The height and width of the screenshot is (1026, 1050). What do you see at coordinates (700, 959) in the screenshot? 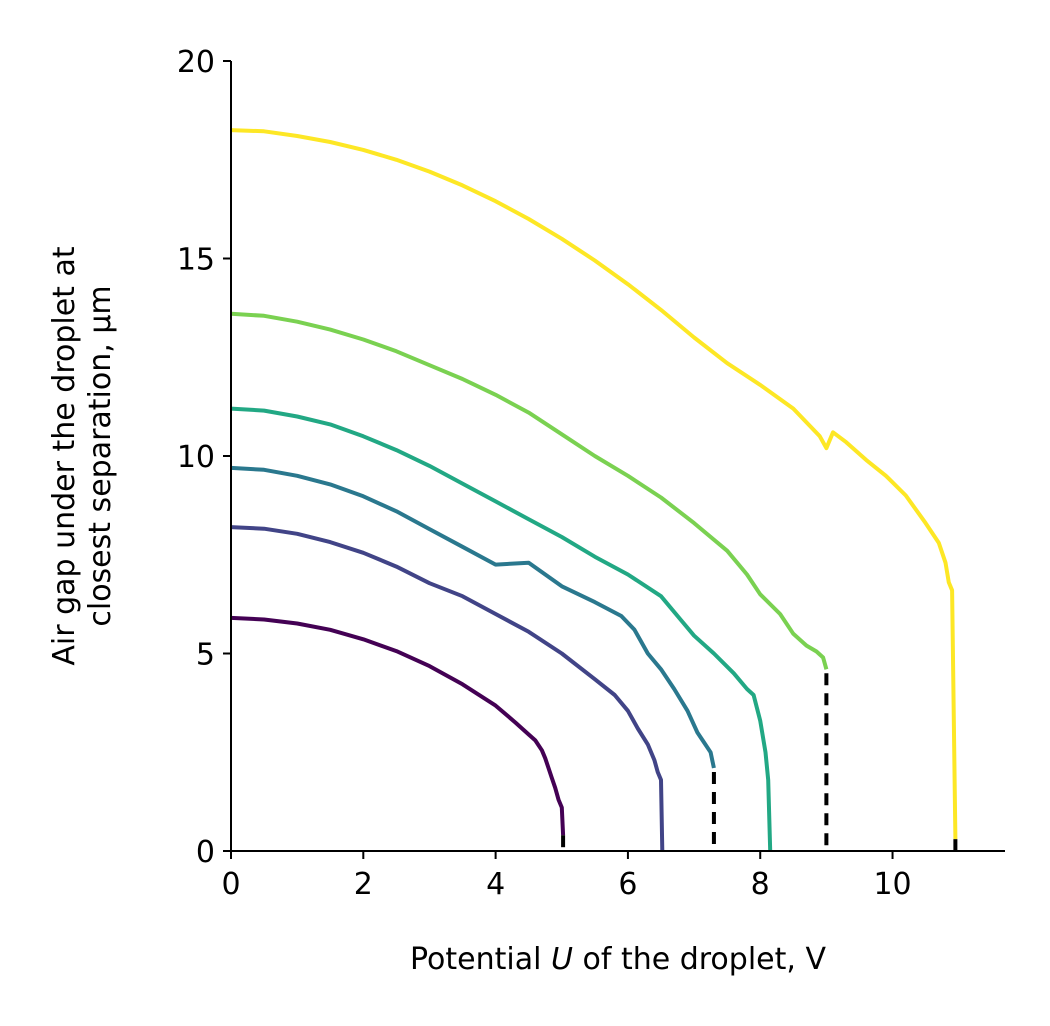
I see `x-axis-label-part-2: of the droplet, V` at bounding box center [700, 959].